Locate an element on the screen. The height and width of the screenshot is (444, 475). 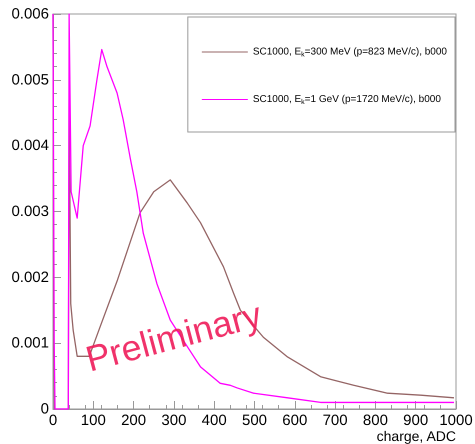
x-tick-label: 900 is located at coordinates (415, 420).